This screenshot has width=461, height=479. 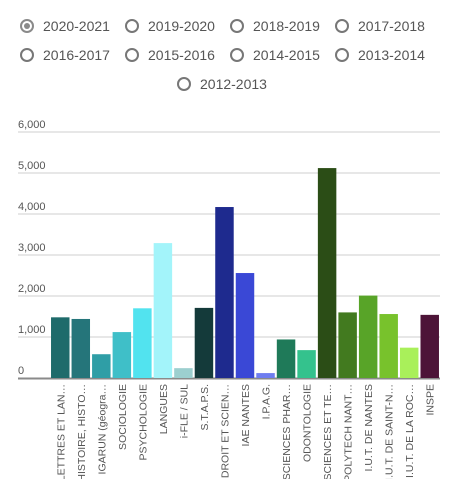 I want to click on x-tick-label: IAE NANTES, so click(x=246, y=415).